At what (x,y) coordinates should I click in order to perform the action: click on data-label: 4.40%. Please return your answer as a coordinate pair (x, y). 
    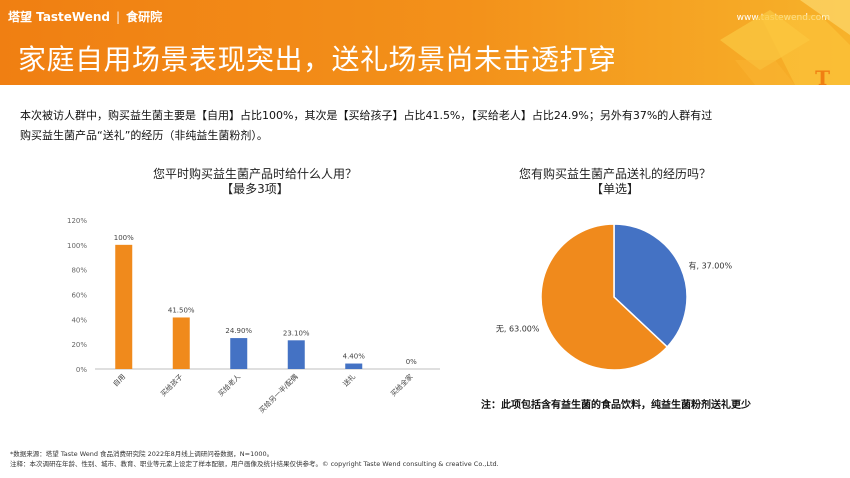
    Looking at the image, I should click on (354, 357).